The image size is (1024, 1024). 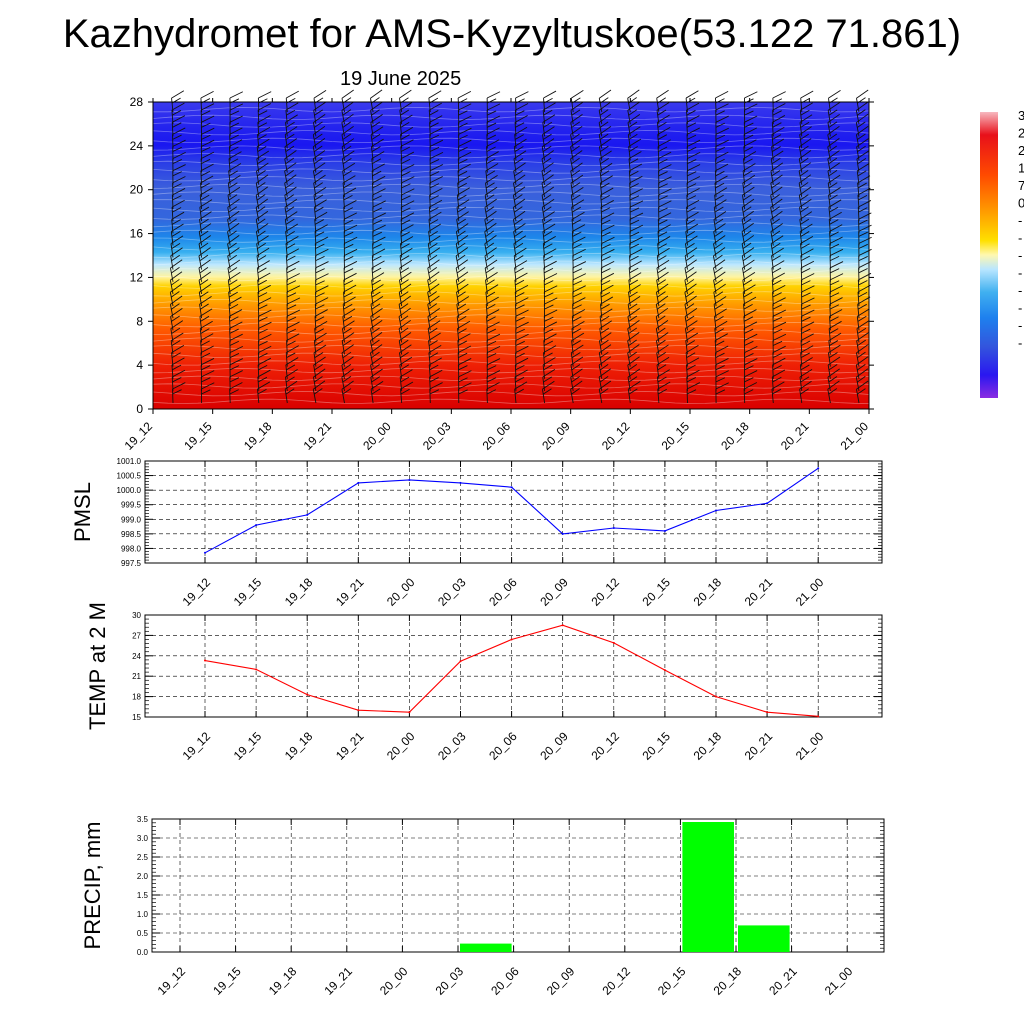 What do you see at coordinates (511, 286) in the screenshot?
I see `contour-line` at bounding box center [511, 286].